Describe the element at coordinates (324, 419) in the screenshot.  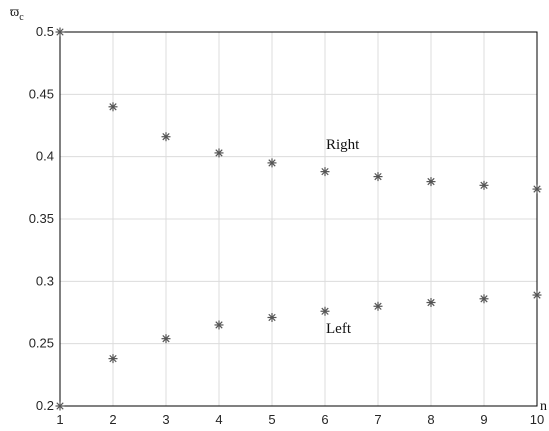
I see `x-tick-label: 6` at that location.